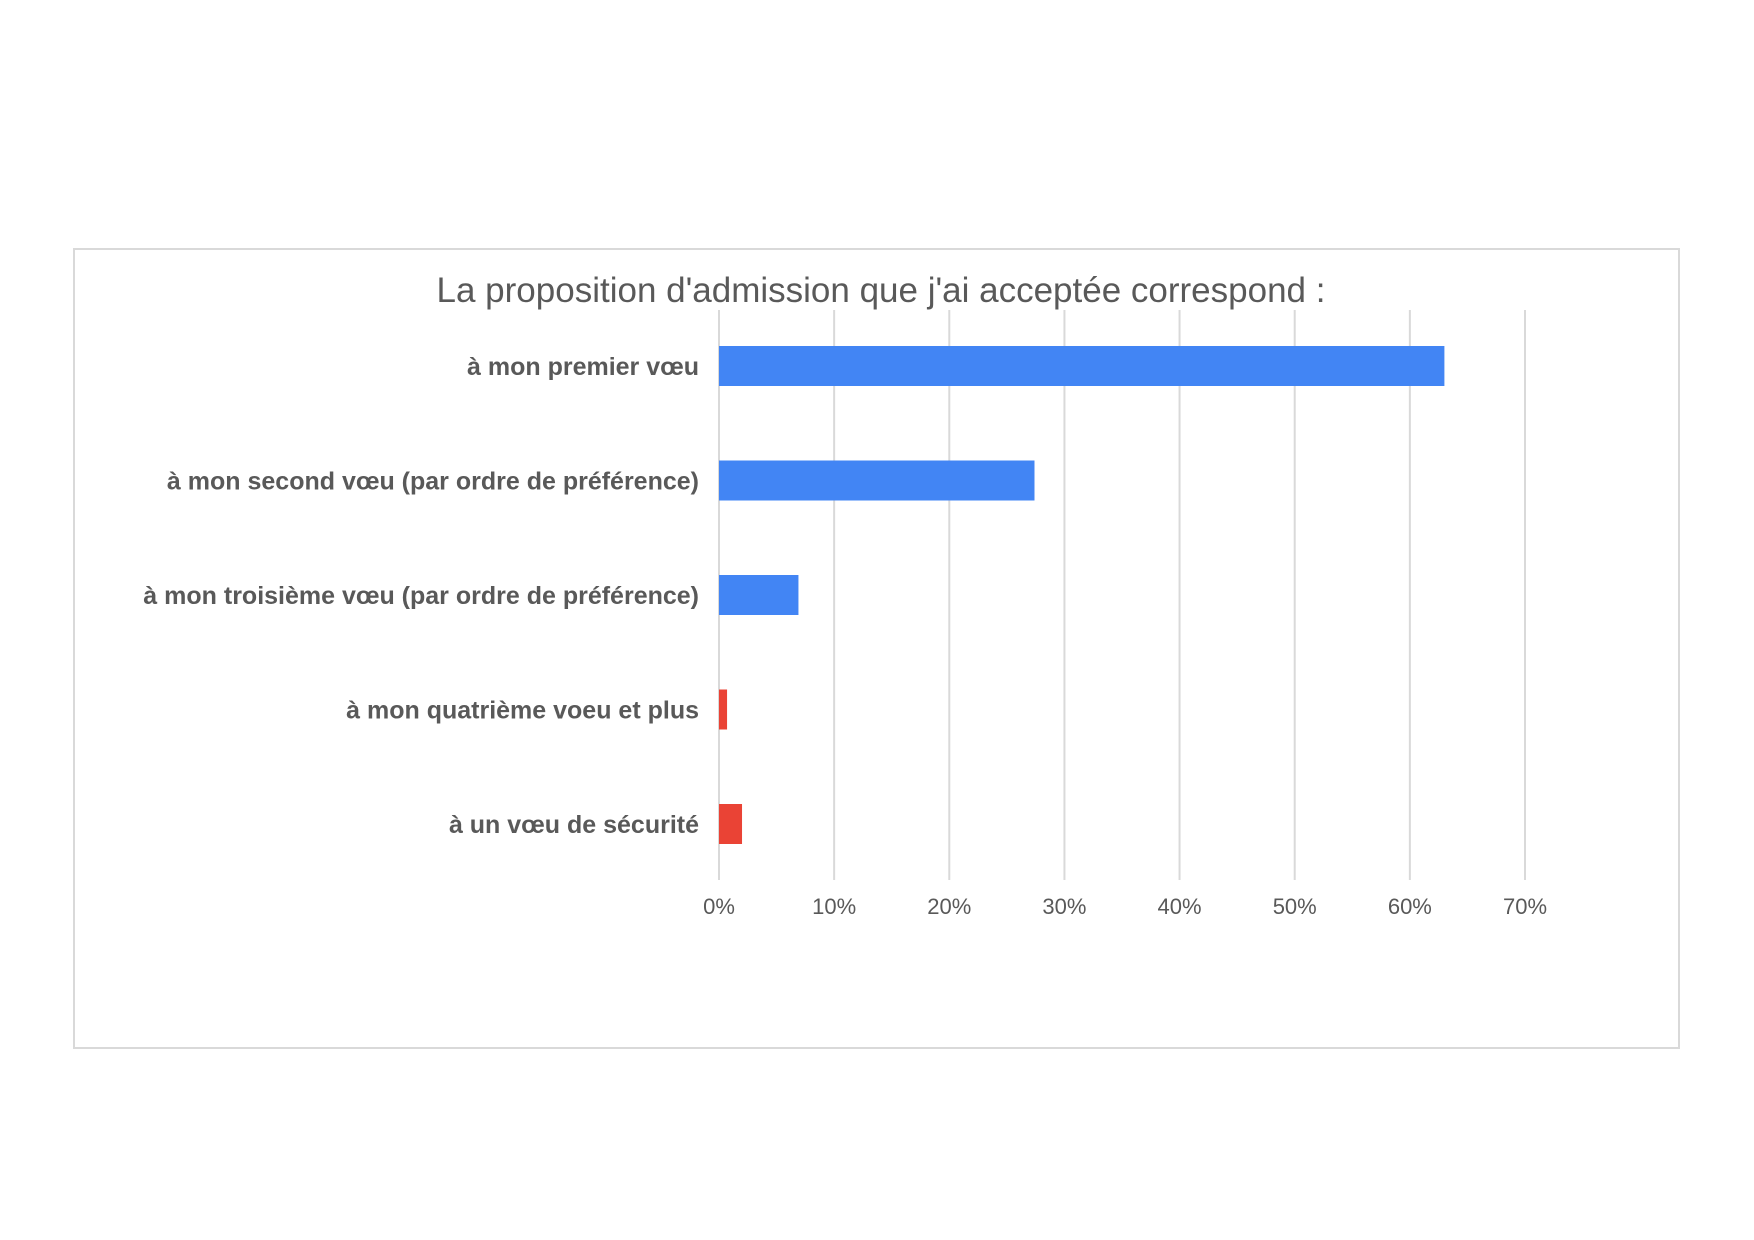 The image size is (1754, 1240). I want to click on category-label: à mon quatrième voeu et plus, so click(522, 711).